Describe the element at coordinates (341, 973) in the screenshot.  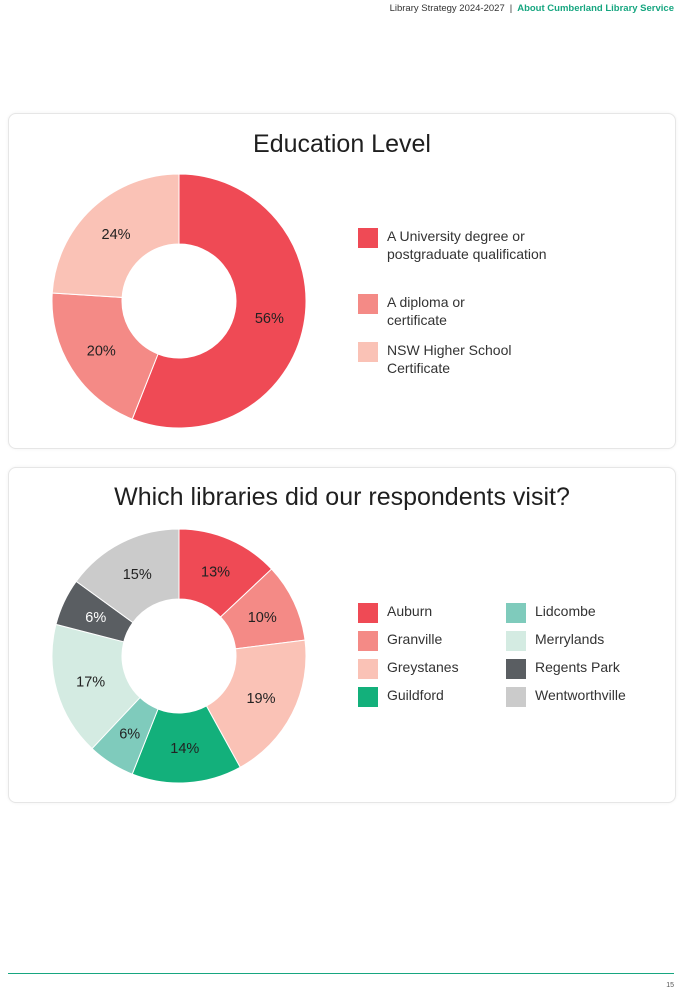
I see `footer-rule` at that location.